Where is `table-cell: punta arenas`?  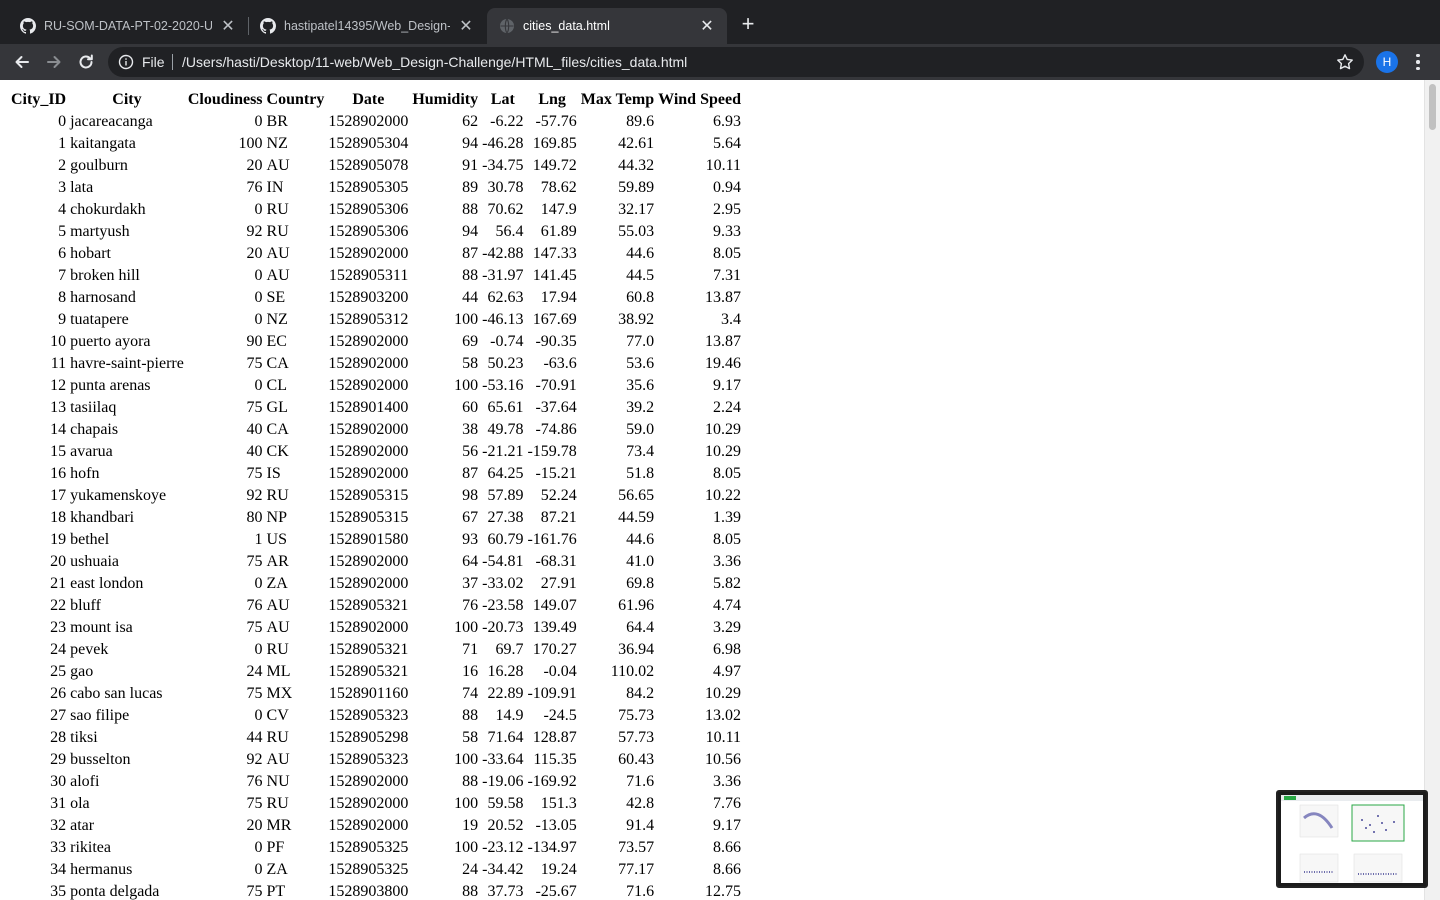
table-cell: punta arenas is located at coordinates (110, 385).